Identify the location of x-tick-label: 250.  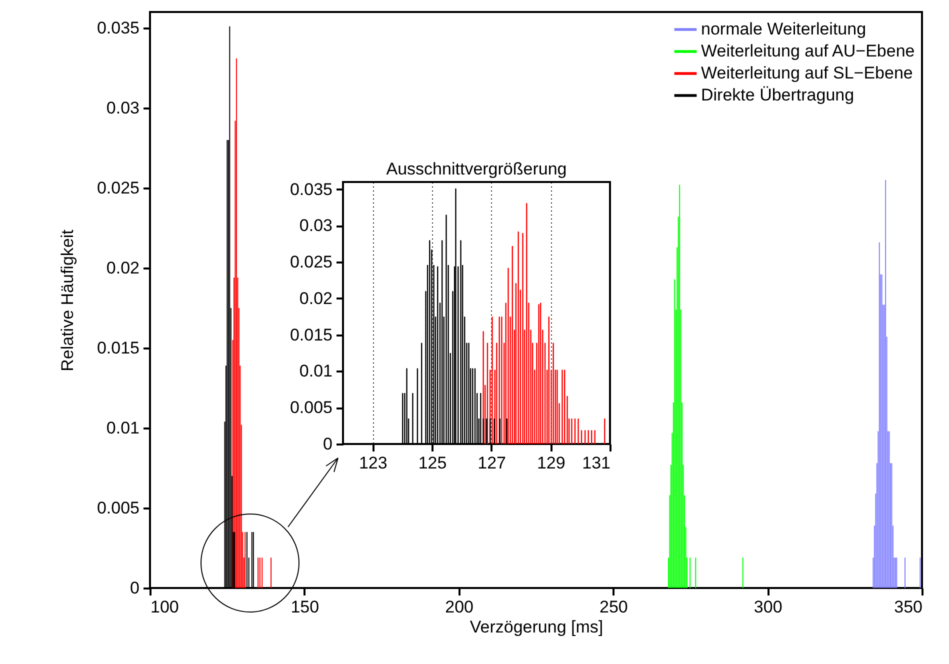
(614, 607).